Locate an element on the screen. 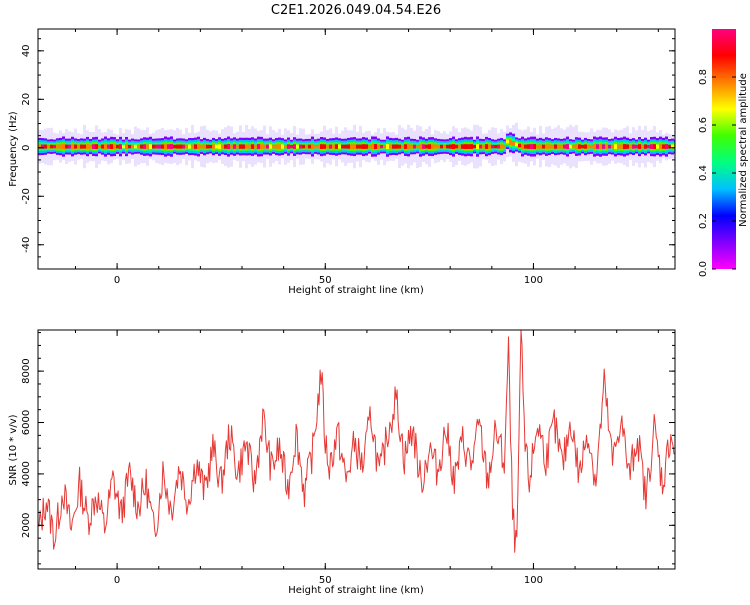  snr-x-axis-label: Height of straight line (km) is located at coordinates (356, 590).